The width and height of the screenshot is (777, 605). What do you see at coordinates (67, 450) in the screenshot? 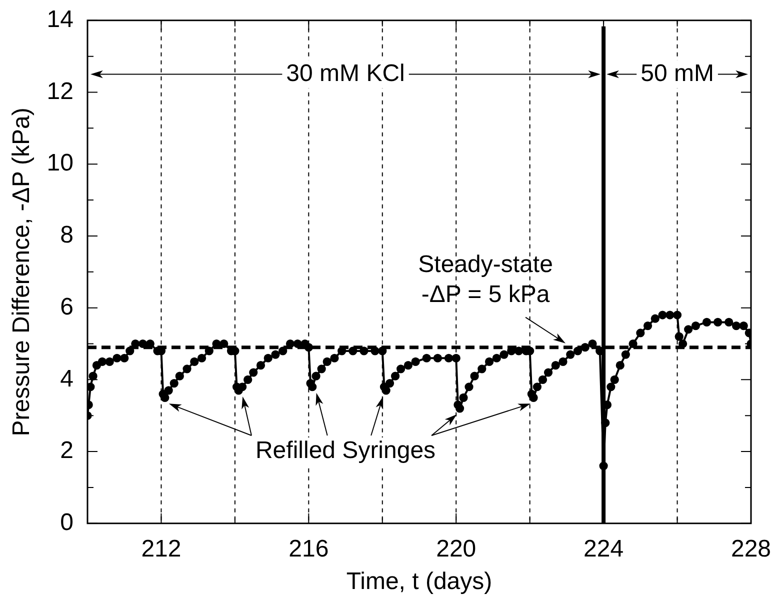
I see `y-tick-label: 2` at bounding box center [67, 450].